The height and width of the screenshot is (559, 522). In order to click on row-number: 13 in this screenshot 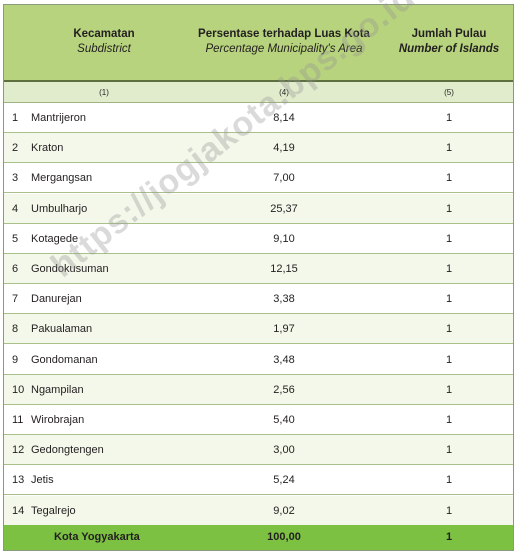, I will do `click(18, 480)`.